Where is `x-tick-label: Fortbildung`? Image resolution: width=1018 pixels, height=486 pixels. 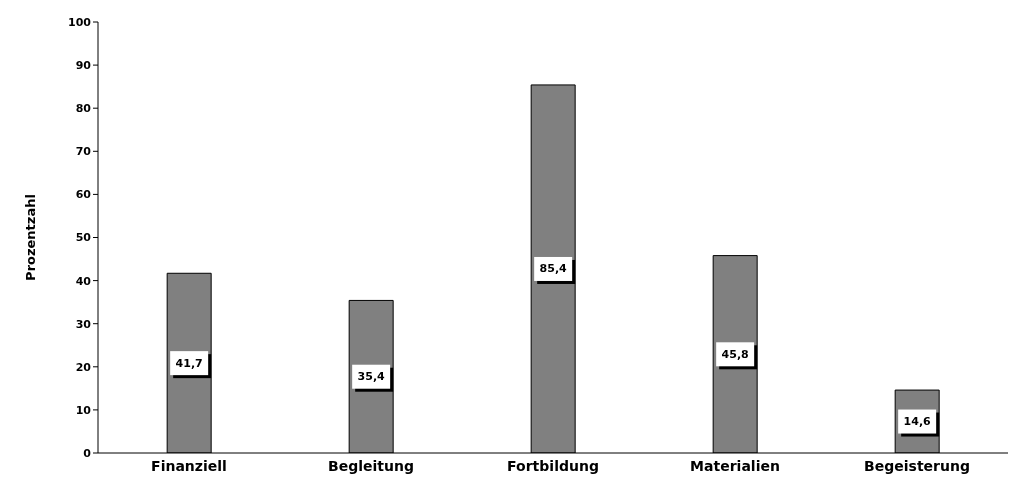
x-tick-label: Fortbildung is located at coordinates (553, 465).